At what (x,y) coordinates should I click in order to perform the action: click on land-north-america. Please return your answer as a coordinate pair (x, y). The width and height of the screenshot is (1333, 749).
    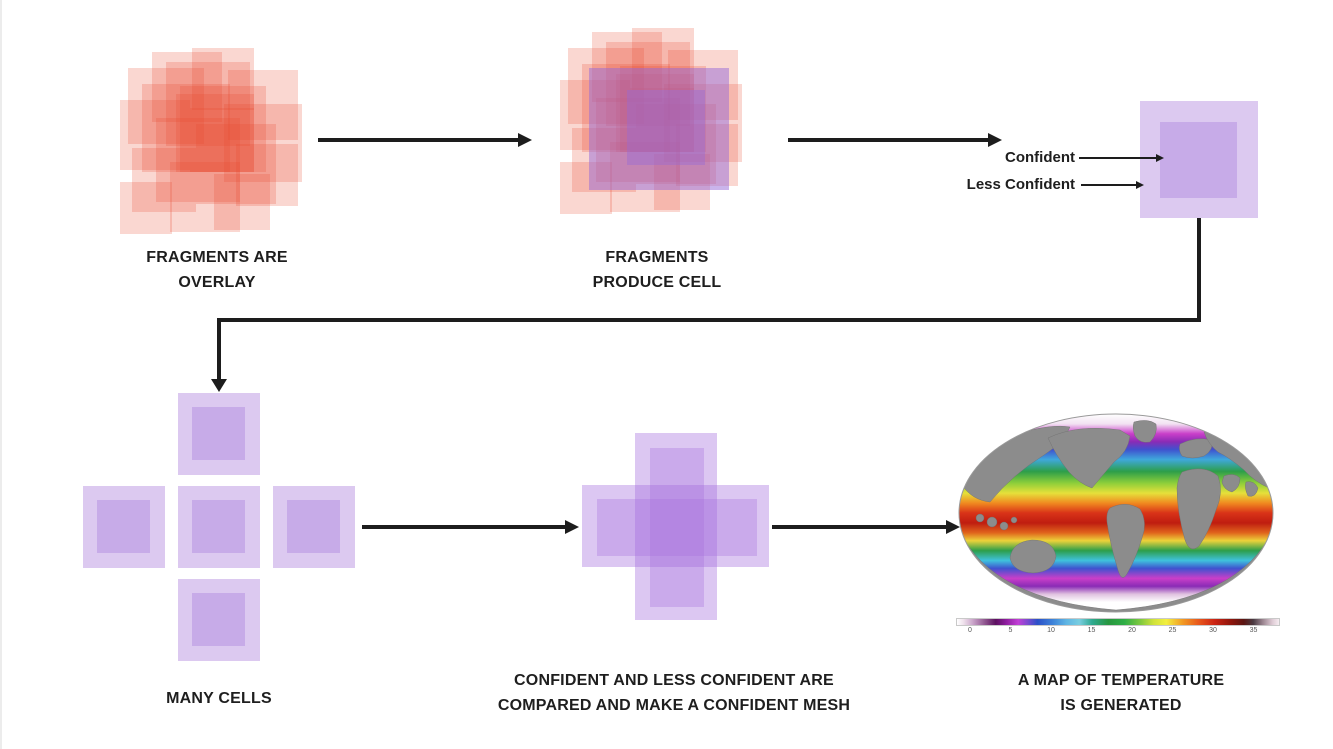
    Looking at the image, I should click on (1089, 458).